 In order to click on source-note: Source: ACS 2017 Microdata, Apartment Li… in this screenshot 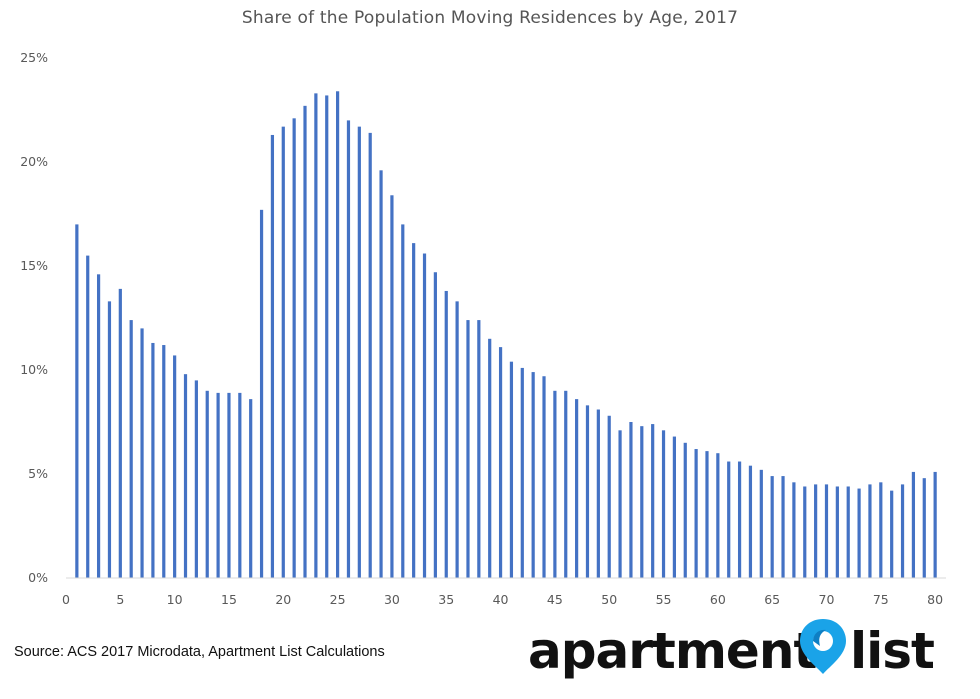, I will do `click(199, 652)`.